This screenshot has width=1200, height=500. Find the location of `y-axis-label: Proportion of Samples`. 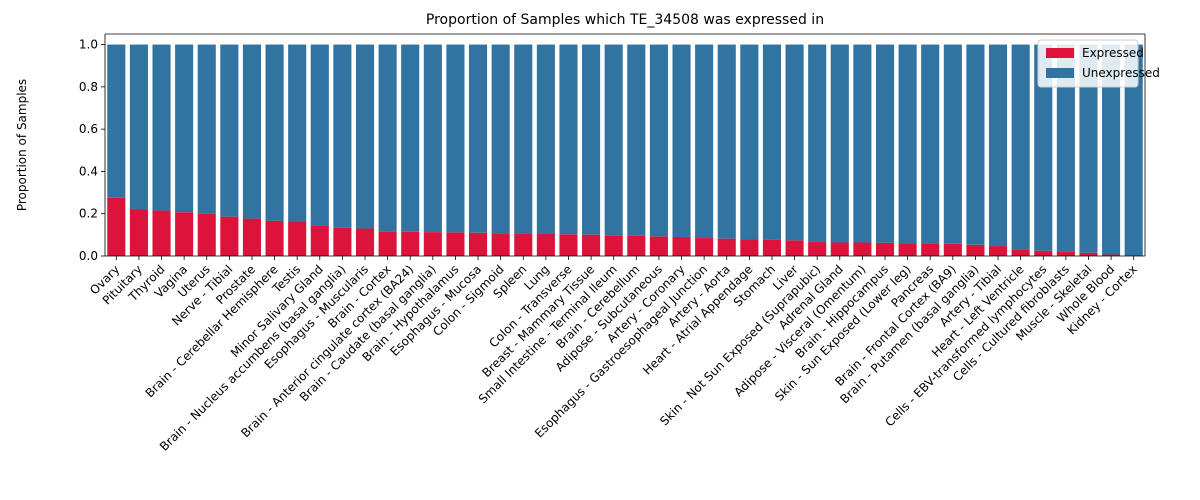

y-axis-label: Proportion of Samples is located at coordinates (22, 145).